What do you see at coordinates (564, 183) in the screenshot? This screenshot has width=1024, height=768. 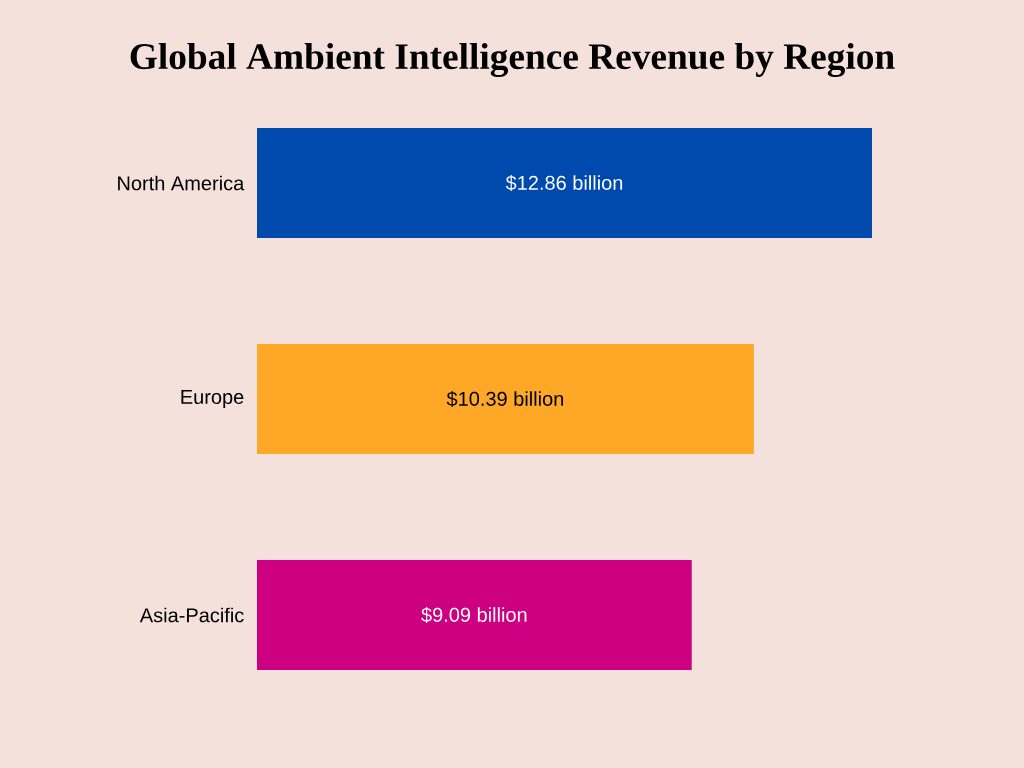 I see `data-label: $12.86 billion` at bounding box center [564, 183].